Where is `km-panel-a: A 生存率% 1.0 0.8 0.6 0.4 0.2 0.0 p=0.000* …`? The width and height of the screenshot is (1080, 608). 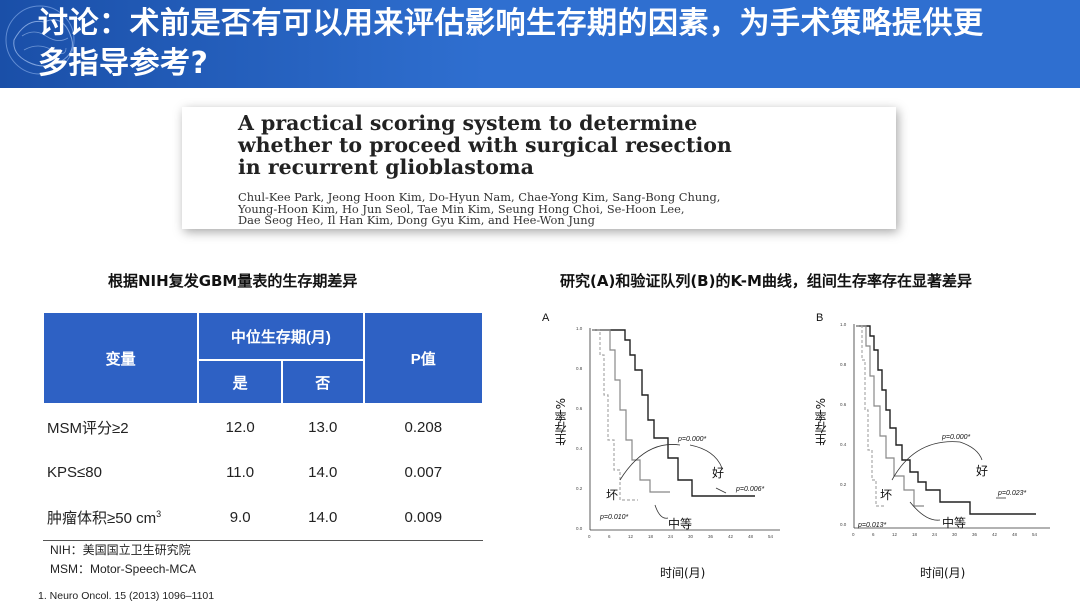 km-panel-a: A 生存率% 1.0 0.8 0.6 0.4 0.2 0.0 p=0.000* … is located at coordinates (665, 445).